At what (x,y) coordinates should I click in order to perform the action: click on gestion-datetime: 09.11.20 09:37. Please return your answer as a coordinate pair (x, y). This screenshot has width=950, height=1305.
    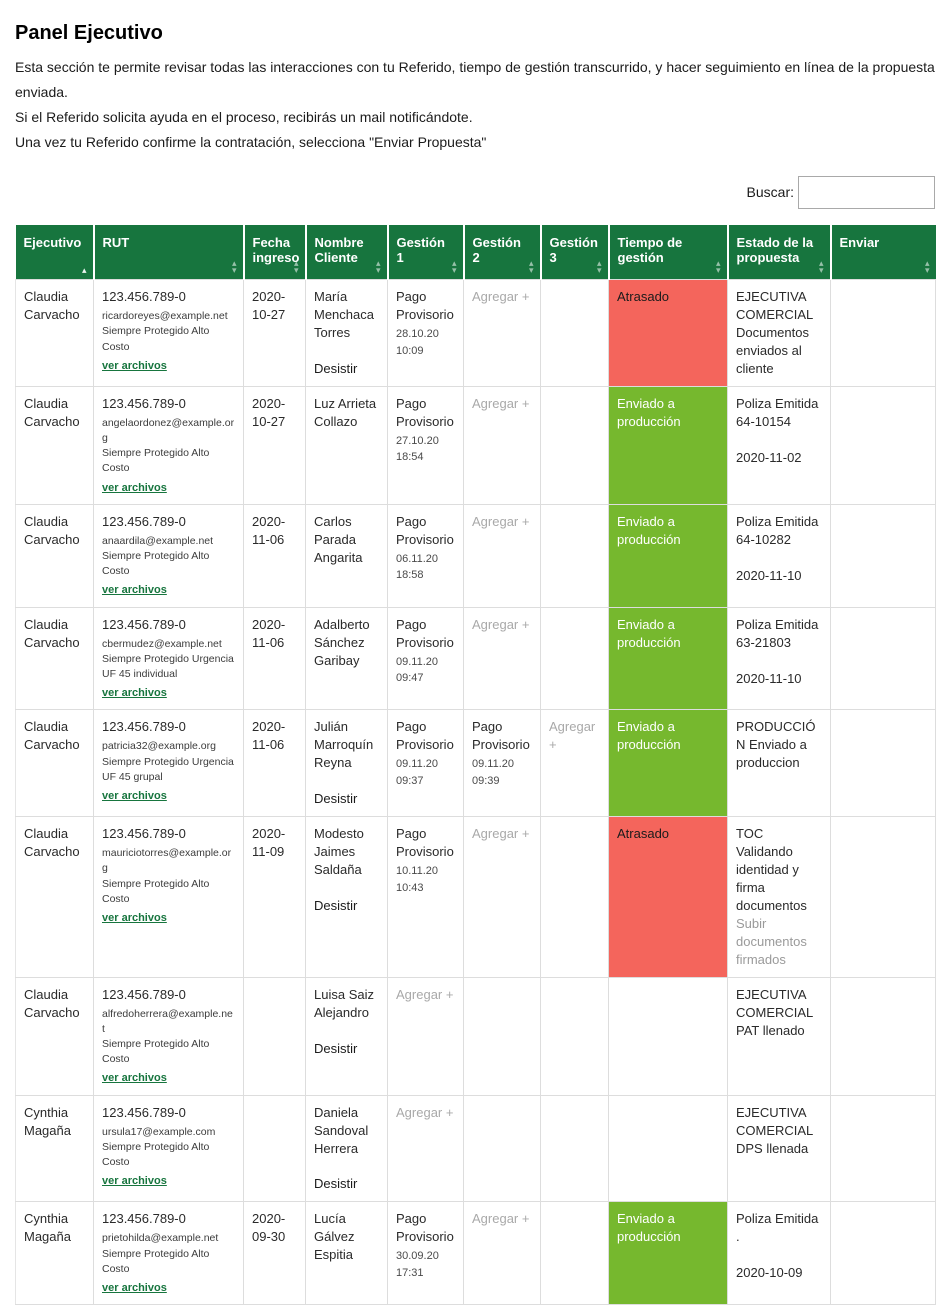
    Looking at the image, I should click on (425, 772).